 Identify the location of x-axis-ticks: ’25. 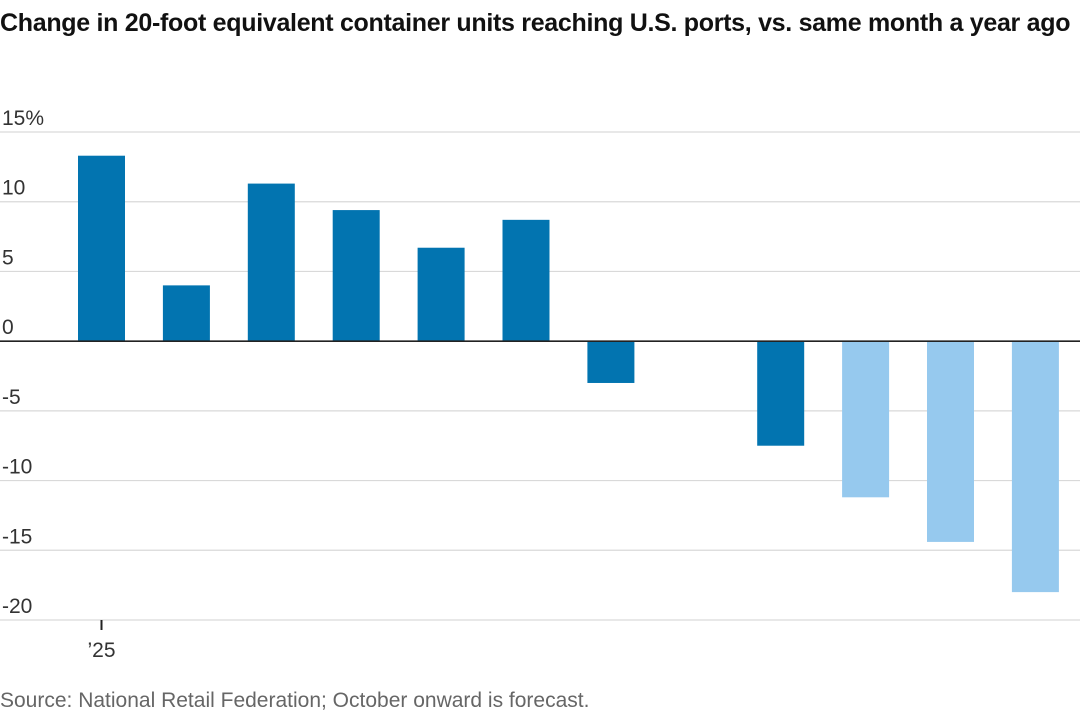
(101, 641).